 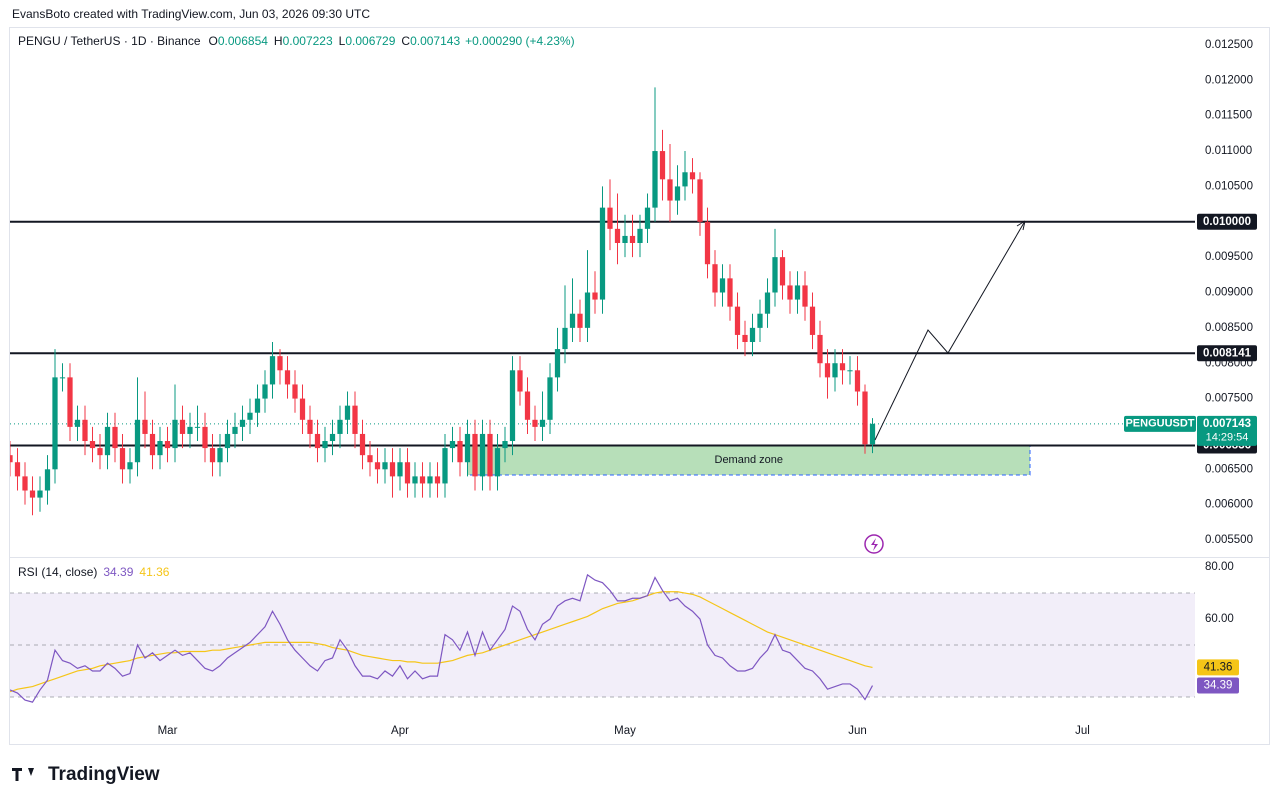 I want to click on y-tick-label: 0.009000, so click(x=1229, y=293).